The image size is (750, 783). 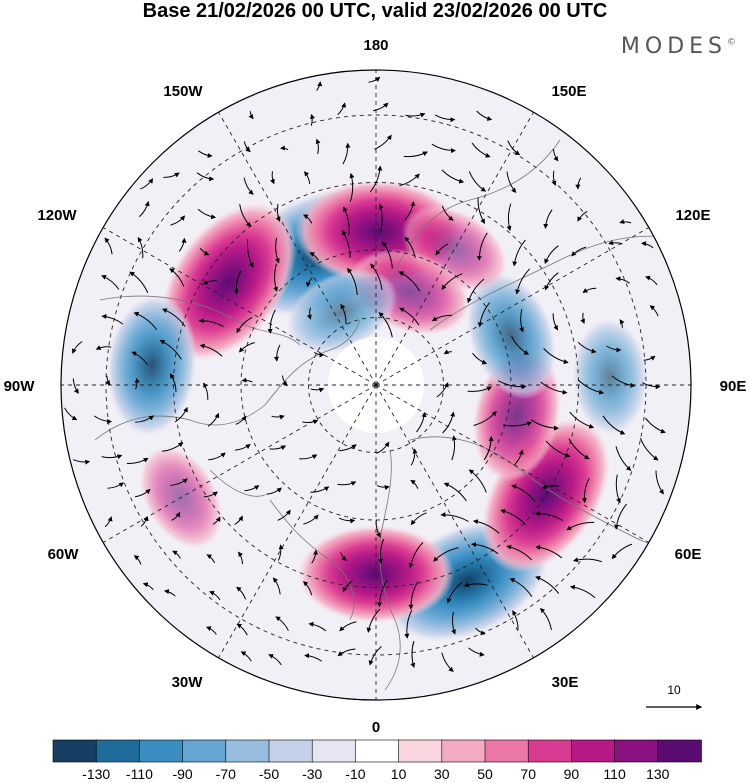 What do you see at coordinates (692, 215) in the screenshot?
I see `lon-label-120e: 120E` at bounding box center [692, 215].